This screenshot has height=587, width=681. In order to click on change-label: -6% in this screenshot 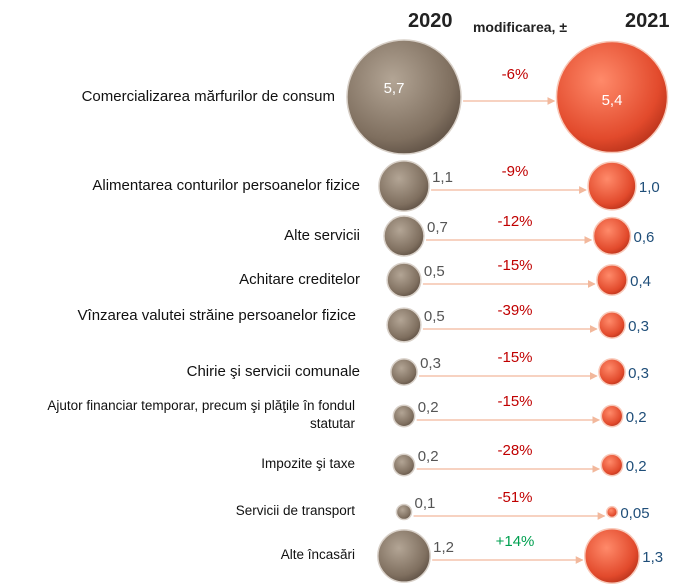, I will do `click(515, 74)`.